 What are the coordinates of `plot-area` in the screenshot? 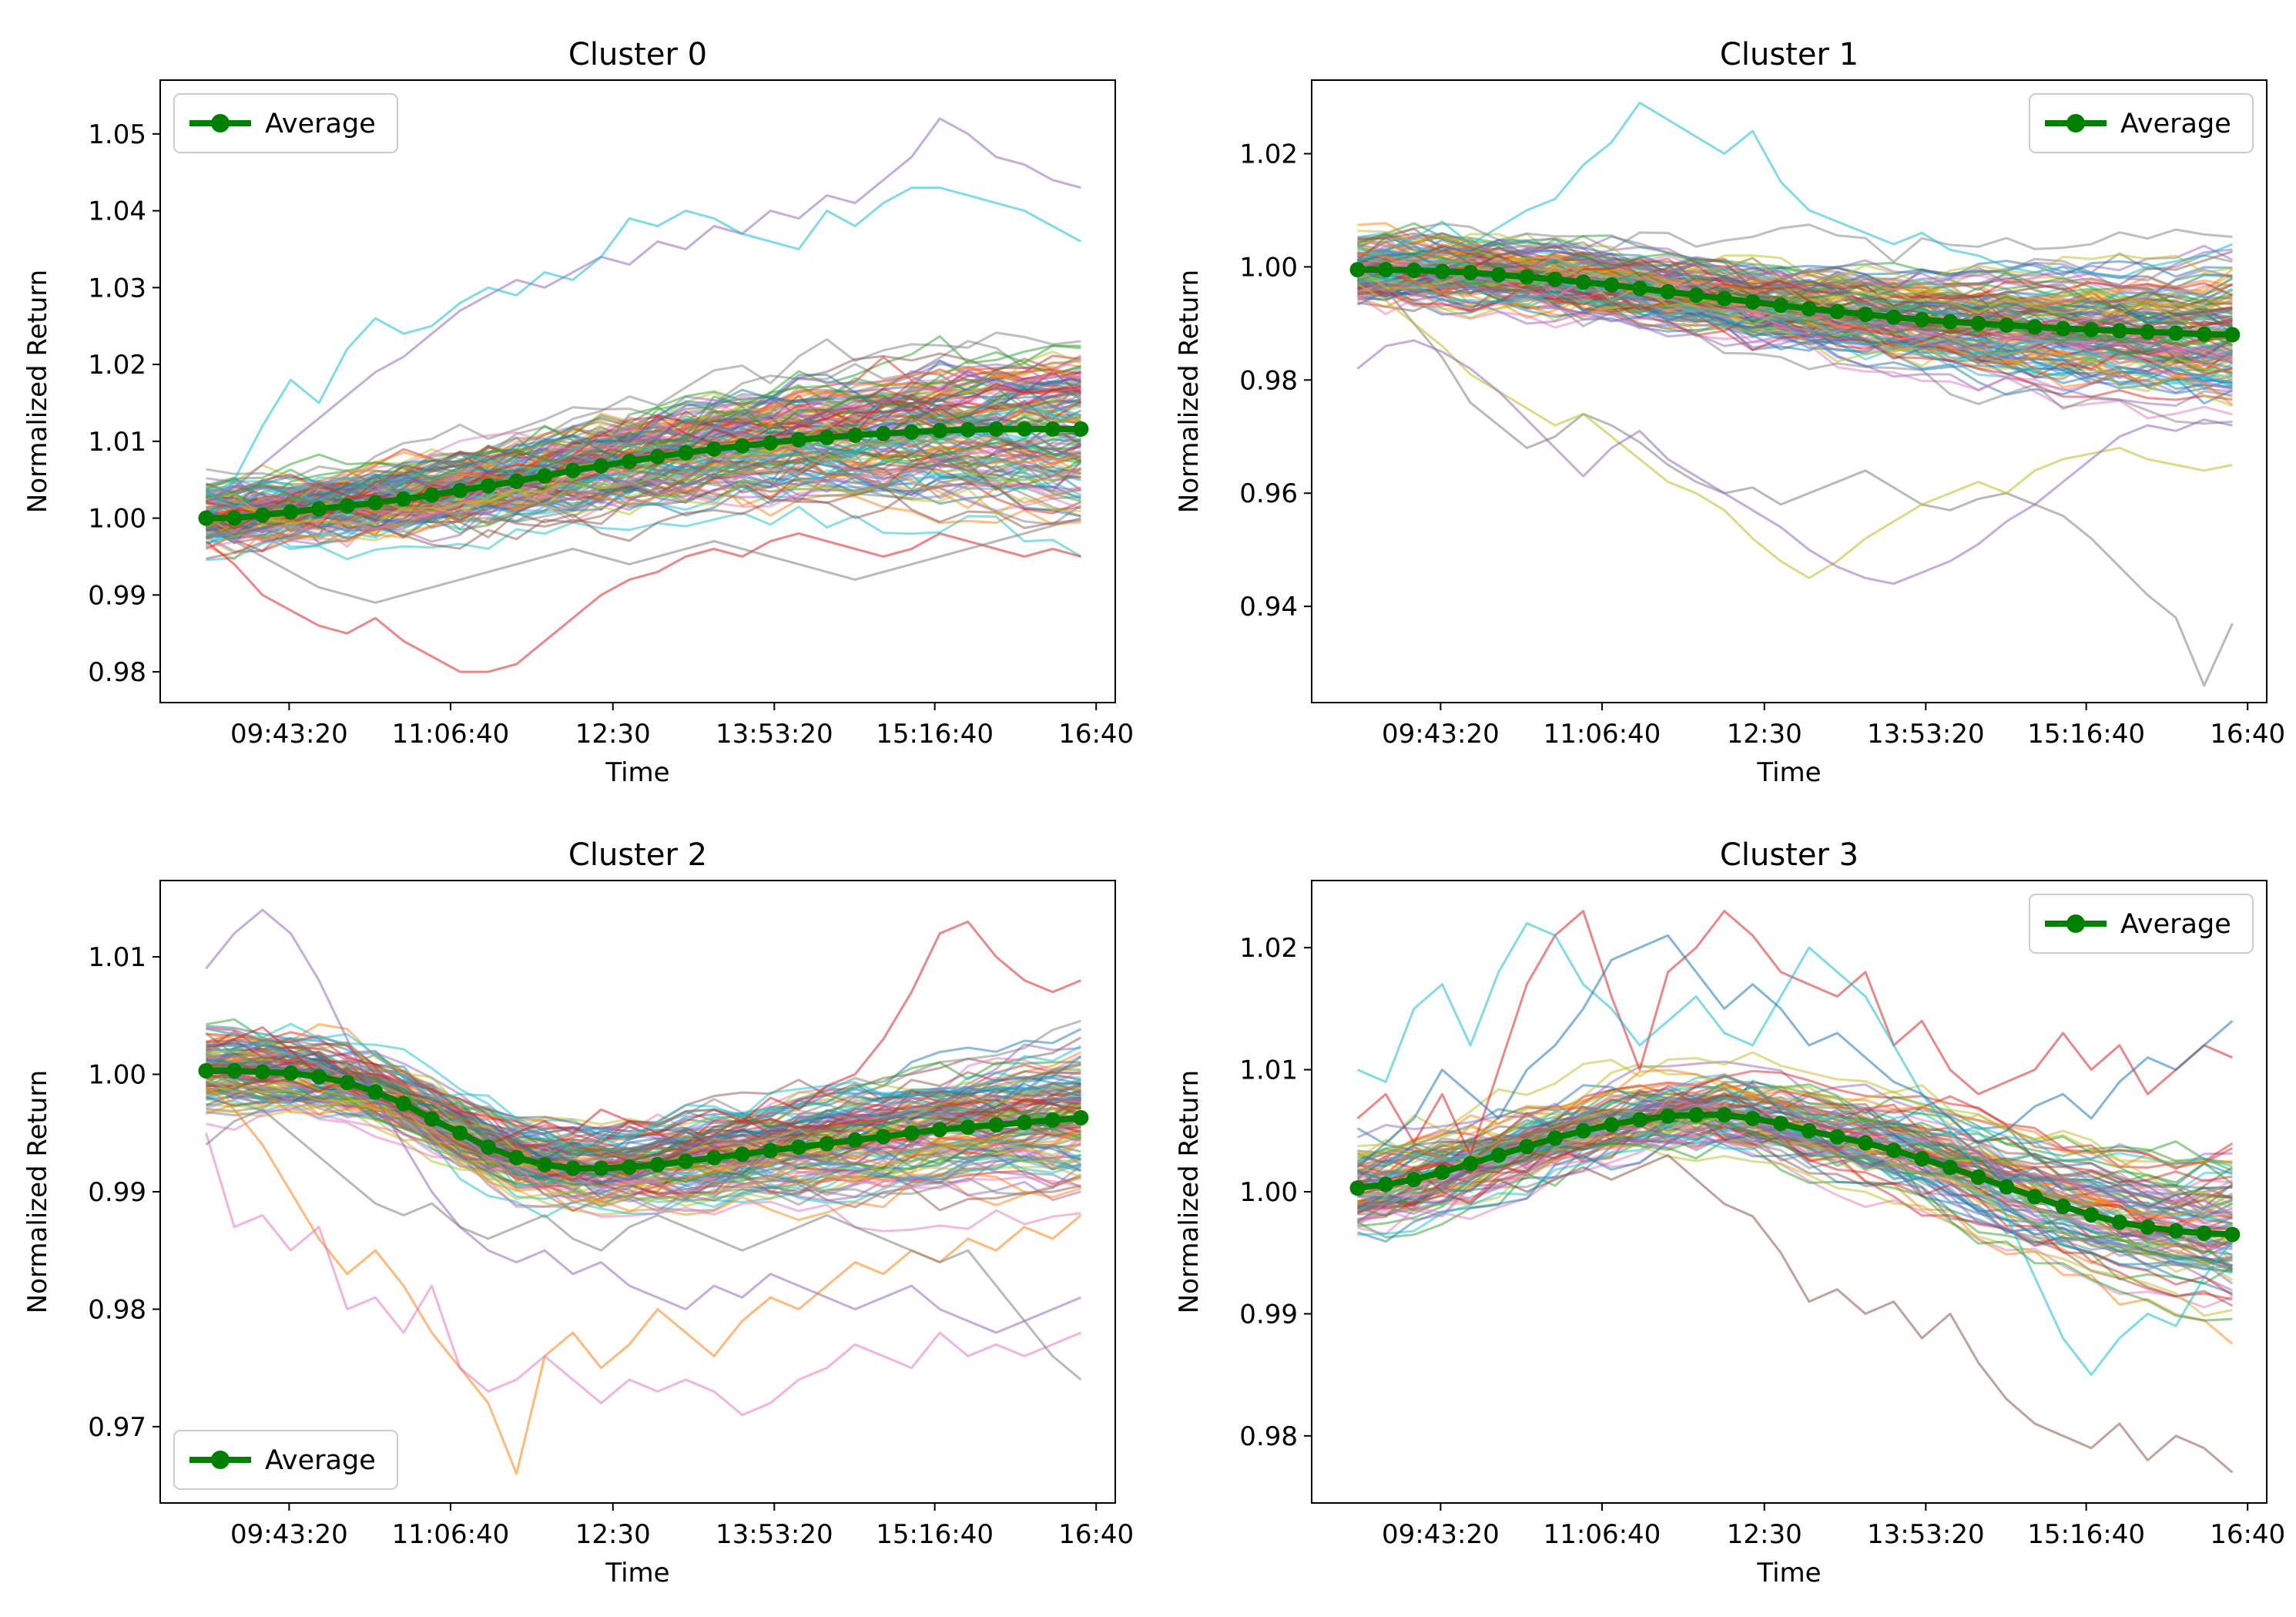 It's located at (1795, 1192).